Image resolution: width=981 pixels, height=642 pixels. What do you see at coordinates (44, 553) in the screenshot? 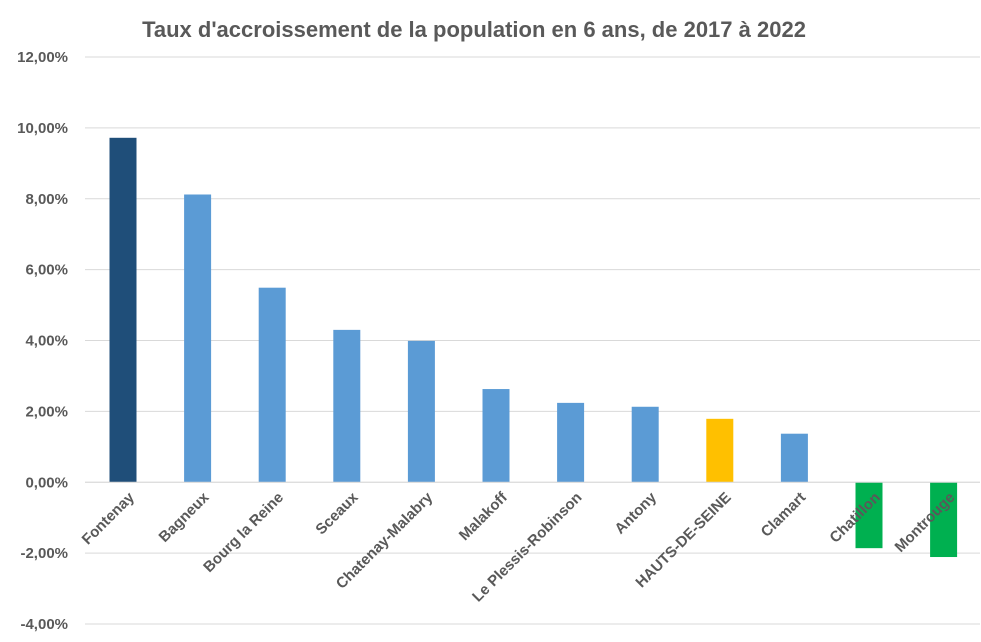
I see `y-tick-label: -2,00%` at bounding box center [44, 553].